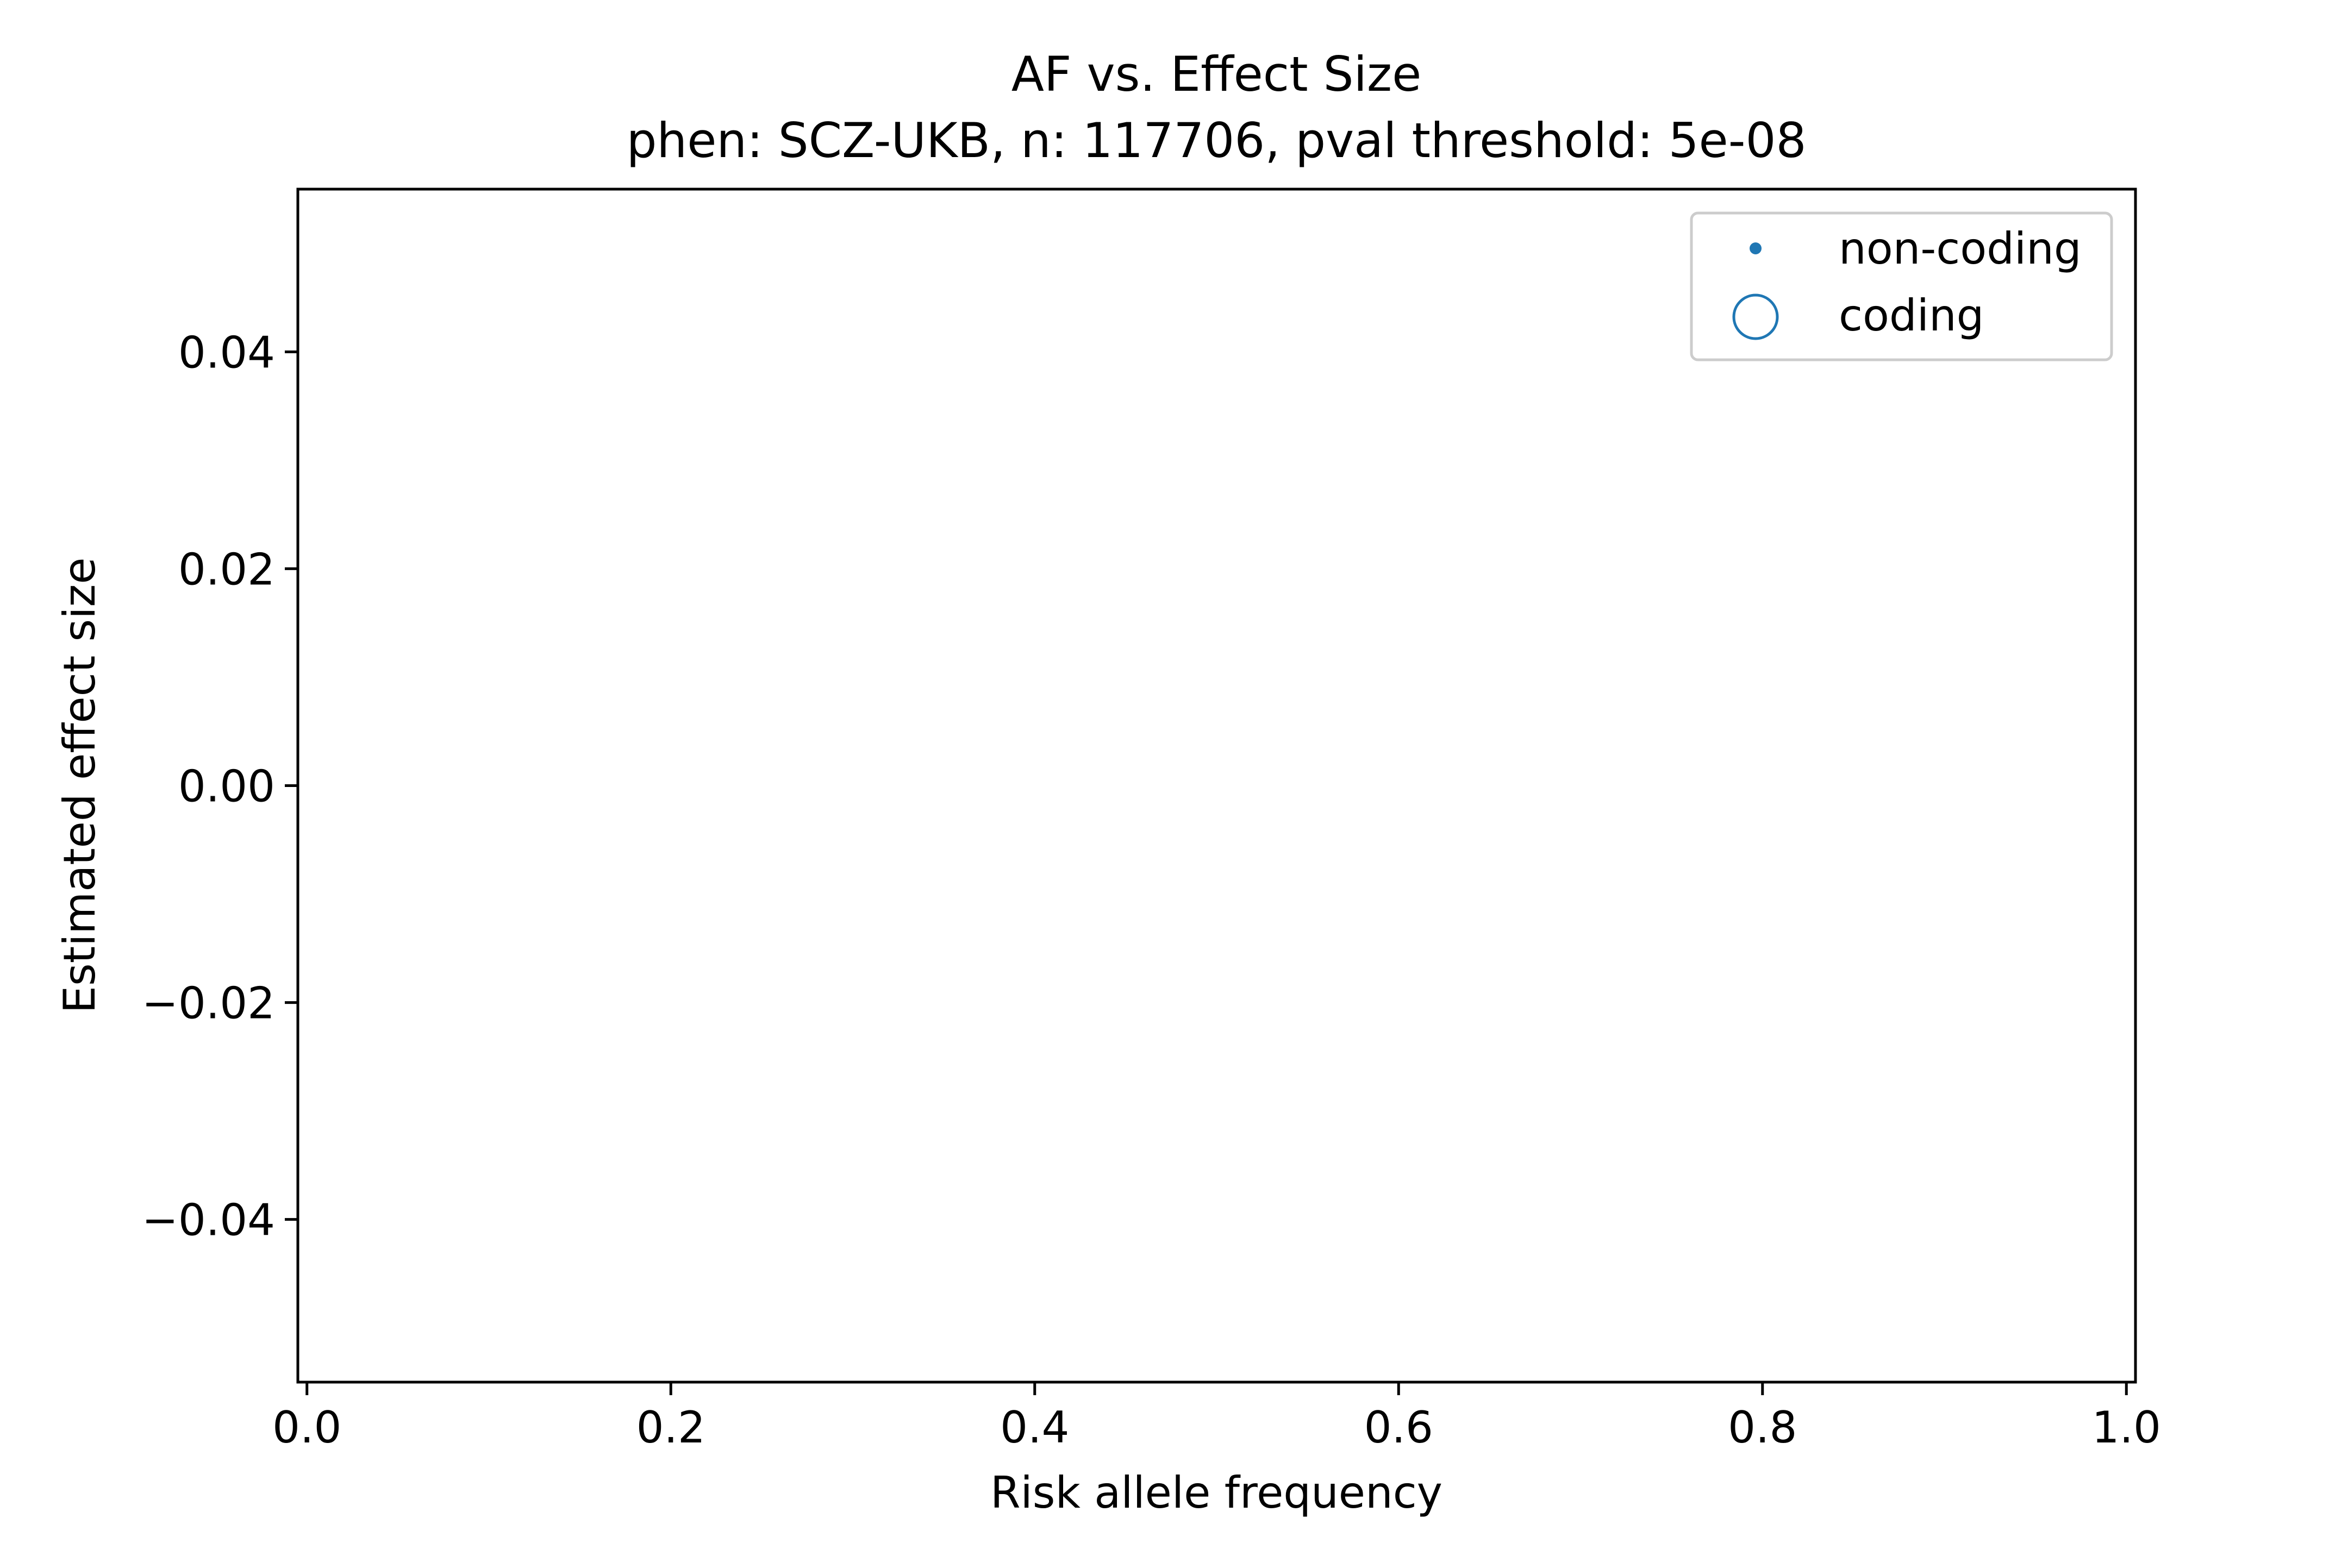  I want to click on legend-coding-label: coding, so click(1912, 315).